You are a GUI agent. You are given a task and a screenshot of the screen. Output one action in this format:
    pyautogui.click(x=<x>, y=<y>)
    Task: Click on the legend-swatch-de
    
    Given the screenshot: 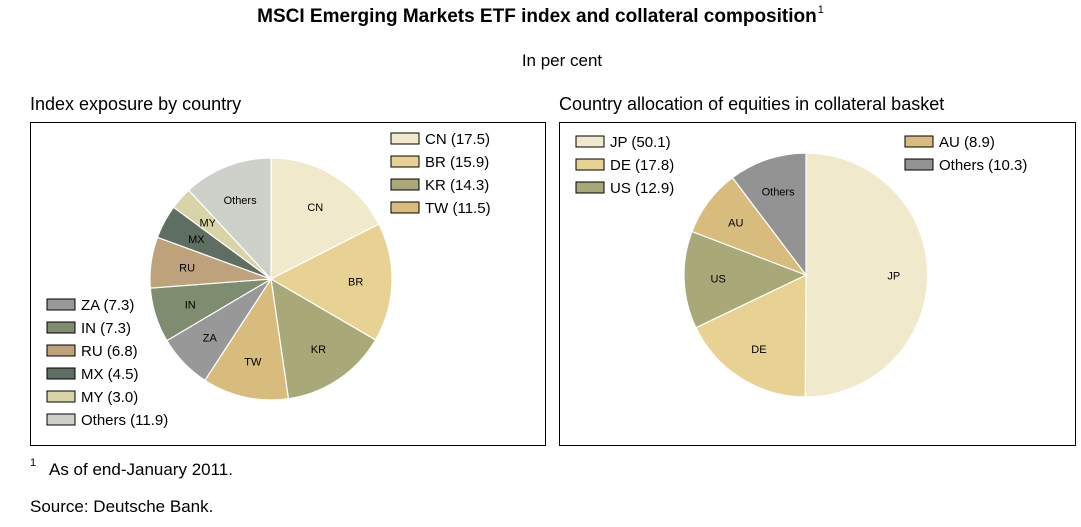 What is the action you would take?
    pyautogui.click(x=590, y=164)
    